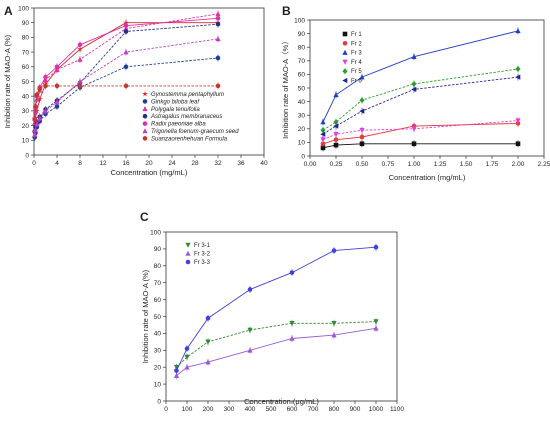 The image size is (550, 426). I want to click on x-tick-label: 0.00, so click(310, 164).